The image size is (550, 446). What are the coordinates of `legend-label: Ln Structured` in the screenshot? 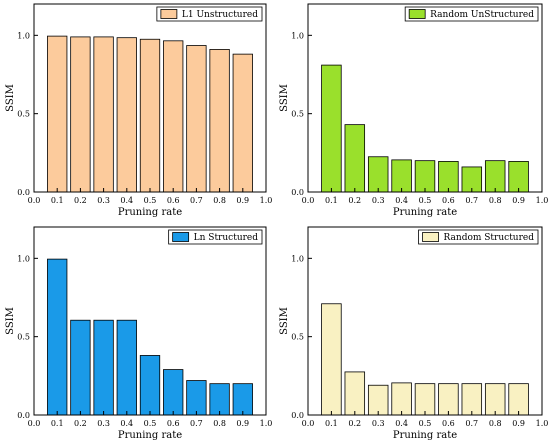 It's located at (226, 238).